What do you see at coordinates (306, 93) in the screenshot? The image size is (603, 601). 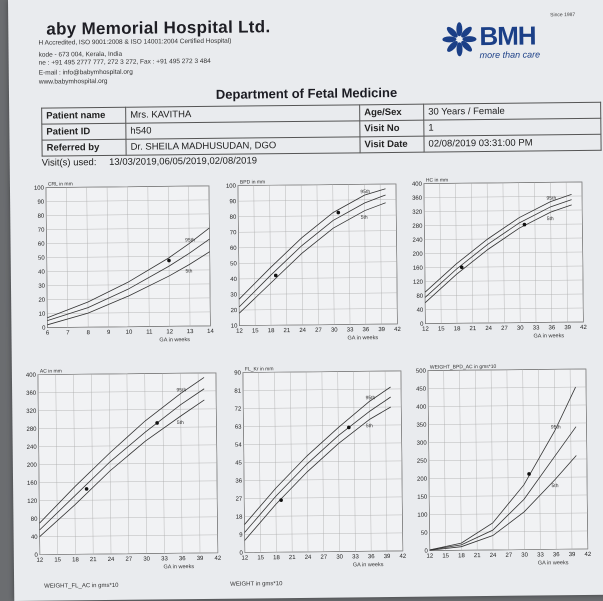 I see `department-title: Department of Fetal Medicine` at bounding box center [306, 93].